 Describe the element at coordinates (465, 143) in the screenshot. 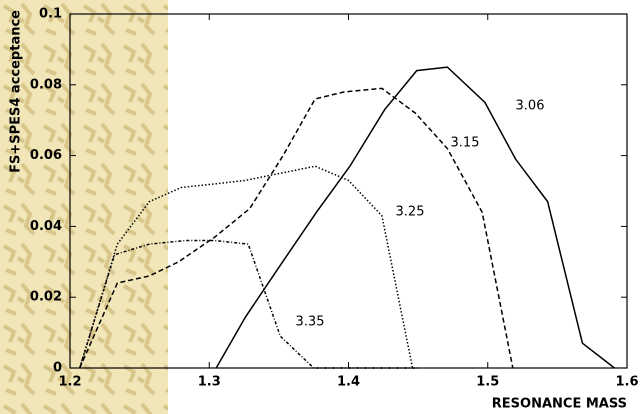

I see `series-label: 3.15` at that location.